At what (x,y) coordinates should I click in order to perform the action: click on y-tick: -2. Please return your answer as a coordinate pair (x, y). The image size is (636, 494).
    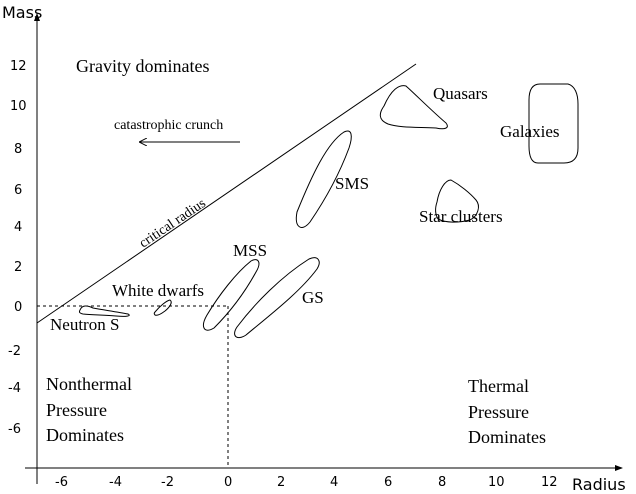
    Looking at the image, I should click on (14, 351).